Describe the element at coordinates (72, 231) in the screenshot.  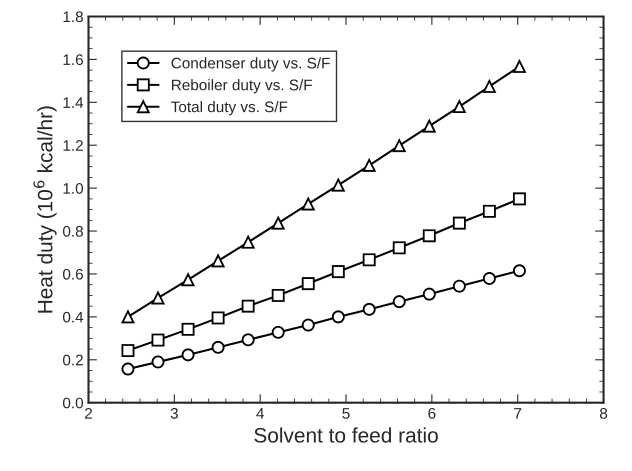
I see `y-tick-label: 0.8` at that location.